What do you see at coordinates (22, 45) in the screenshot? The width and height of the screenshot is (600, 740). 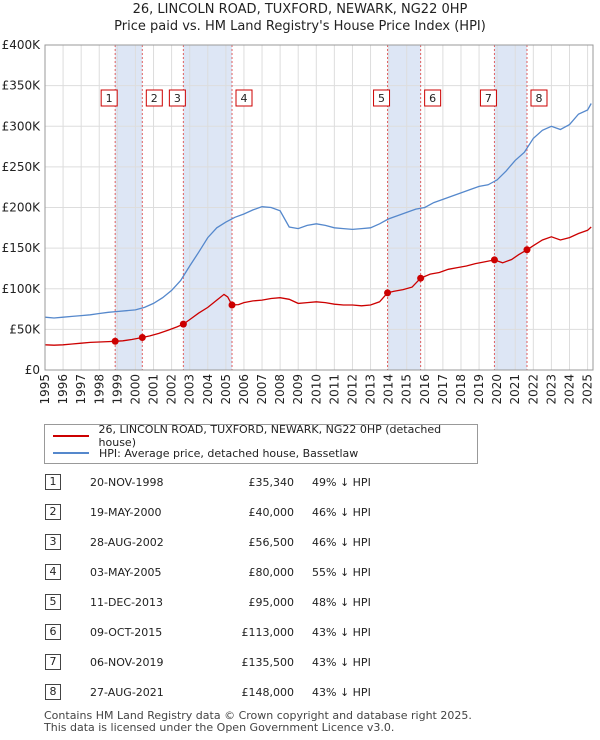 I see `y-tick-label: £400K` at bounding box center [22, 45].